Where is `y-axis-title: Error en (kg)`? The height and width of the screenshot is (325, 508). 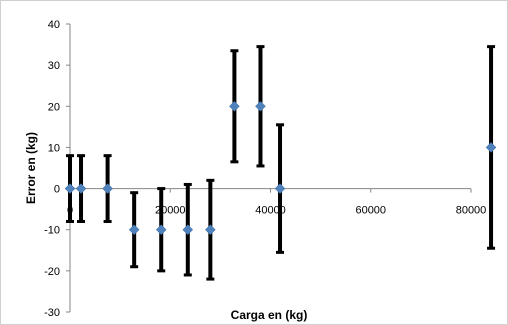
y-axis-title: Error en (kg) is located at coordinates (31, 168).